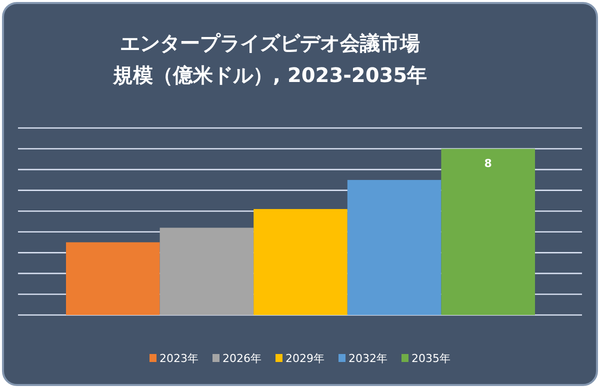 This screenshot has width=600, height=388. Describe the element at coordinates (179, 358) in the screenshot. I see `legend-label: 2023年` at that location.